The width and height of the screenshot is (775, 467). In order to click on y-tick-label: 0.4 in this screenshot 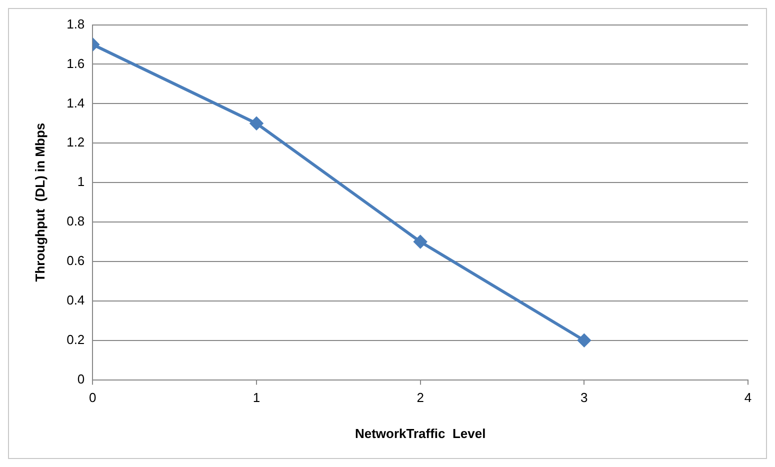, I will do `click(75, 300)`.